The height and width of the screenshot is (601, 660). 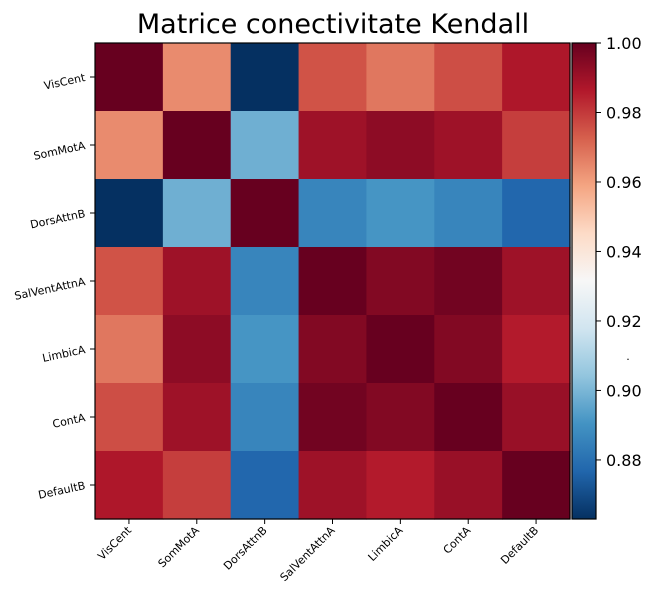 What do you see at coordinates (624, 321) in the screenshot?
I see `colorbar-tick-label: 0.92` at bounding box center [624, 321].